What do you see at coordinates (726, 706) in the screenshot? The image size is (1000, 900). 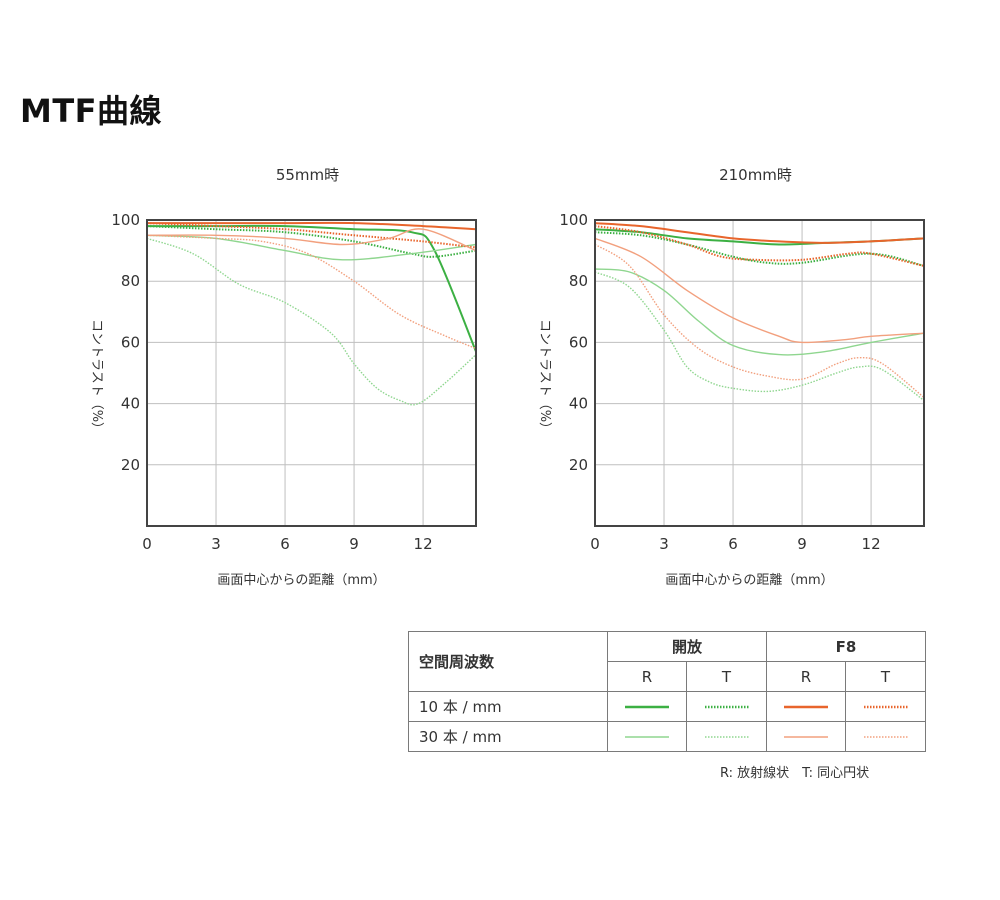 I see `legend-swatch-open-10-t` at bounding box center [726, 706].